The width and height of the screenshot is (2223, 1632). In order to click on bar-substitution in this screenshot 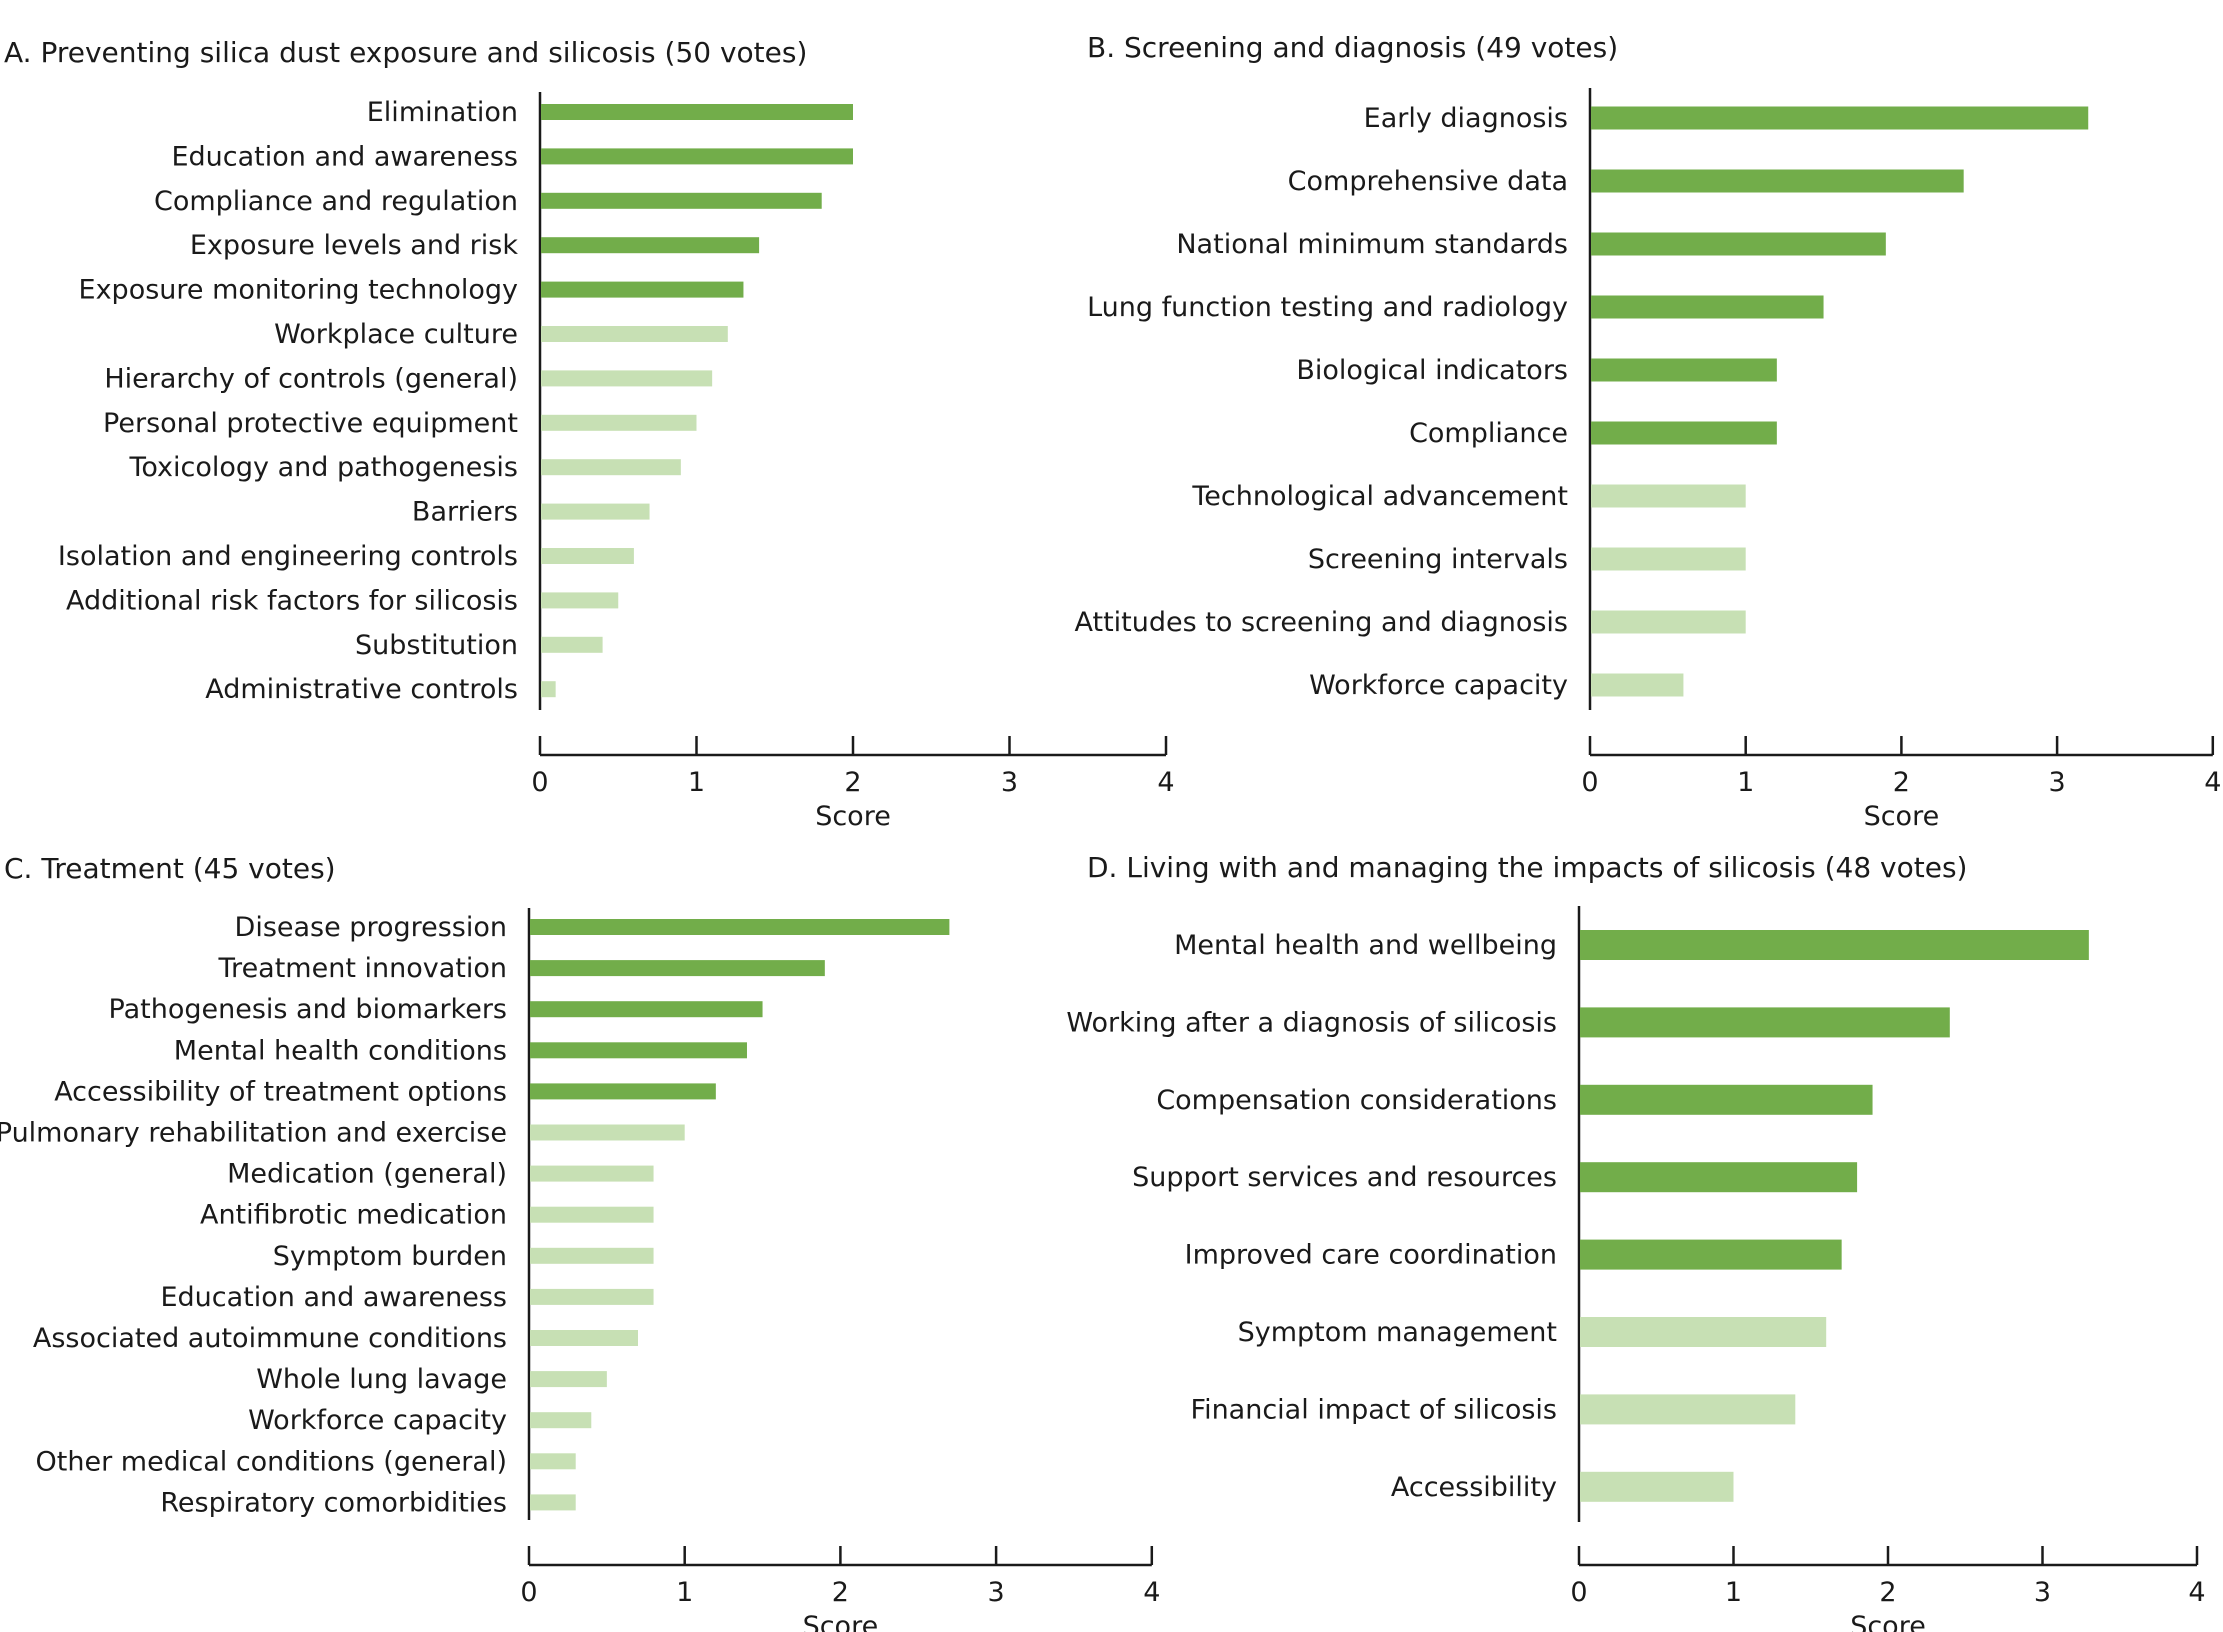, I will do `click(572, 644)`.